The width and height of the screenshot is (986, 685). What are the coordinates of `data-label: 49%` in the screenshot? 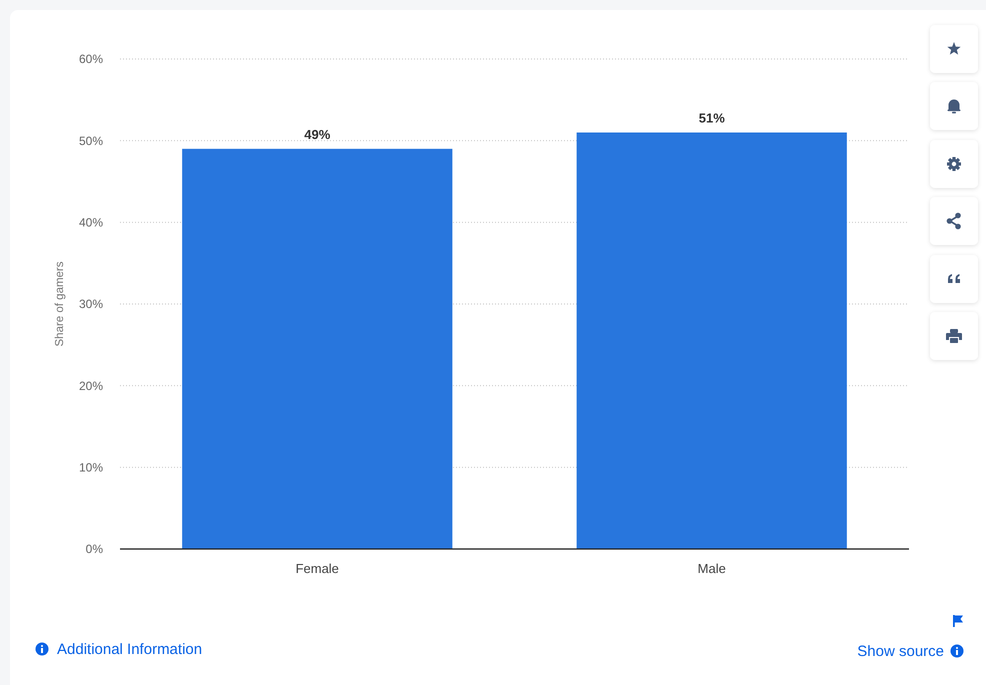 It's located at (317, 134).